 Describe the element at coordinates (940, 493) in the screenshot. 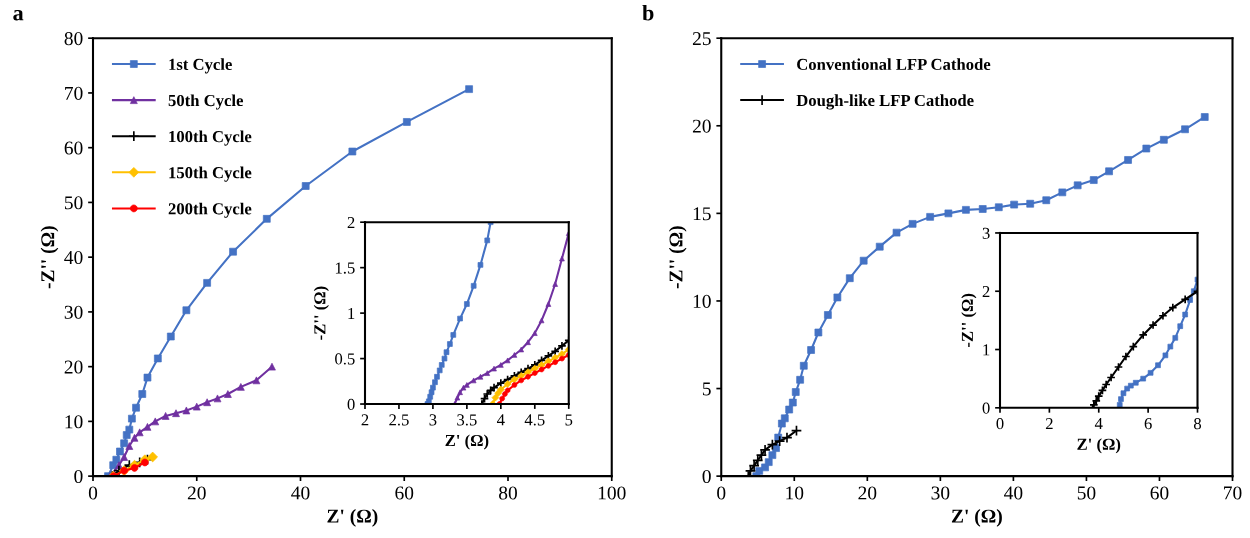

I see `x-tick-label: 30` at that location.